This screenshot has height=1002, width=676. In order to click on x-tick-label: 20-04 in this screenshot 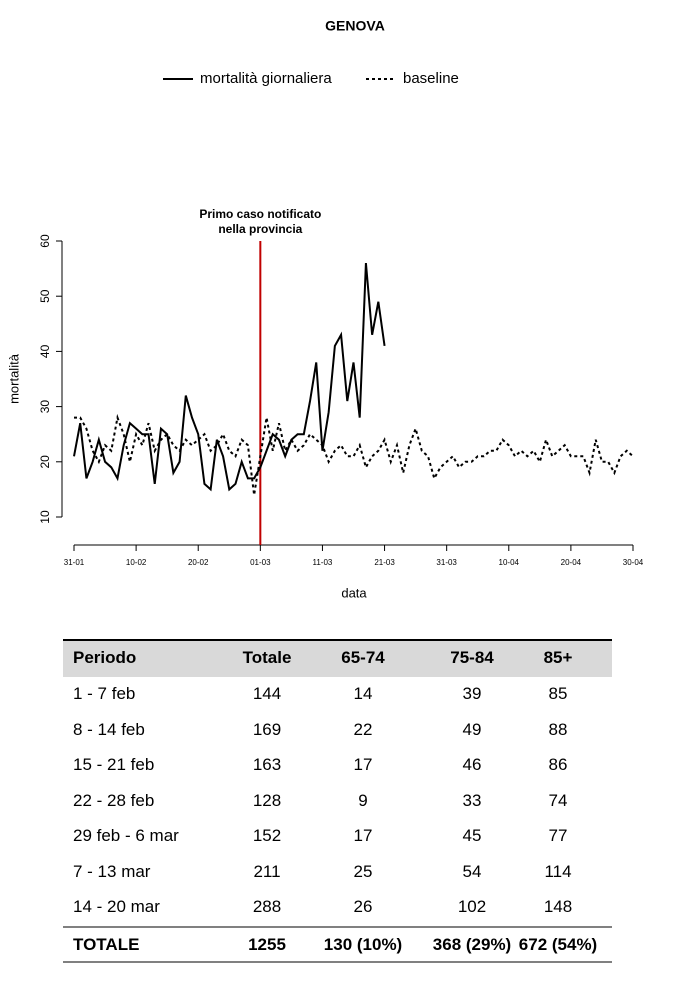, I will do `click(571, 562)`.